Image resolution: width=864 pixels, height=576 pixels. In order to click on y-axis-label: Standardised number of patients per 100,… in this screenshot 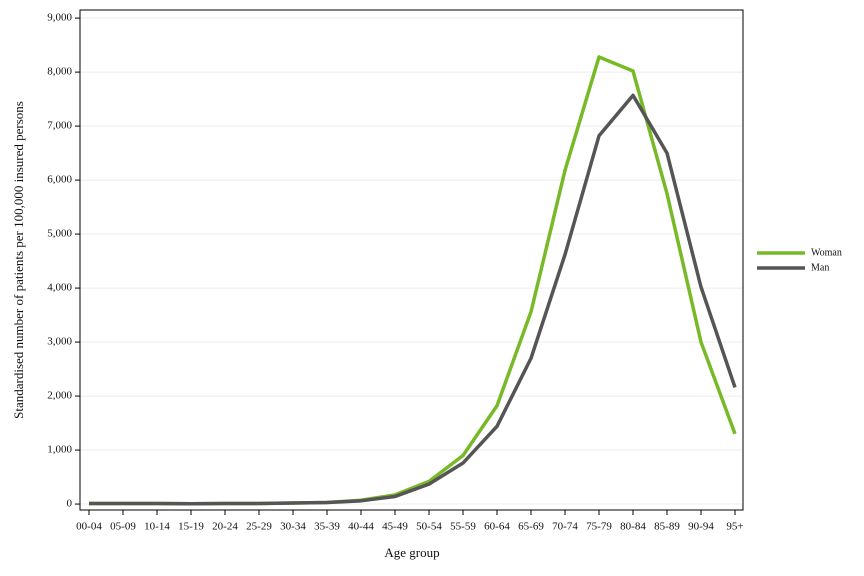, I will do `click(18, 260)`.